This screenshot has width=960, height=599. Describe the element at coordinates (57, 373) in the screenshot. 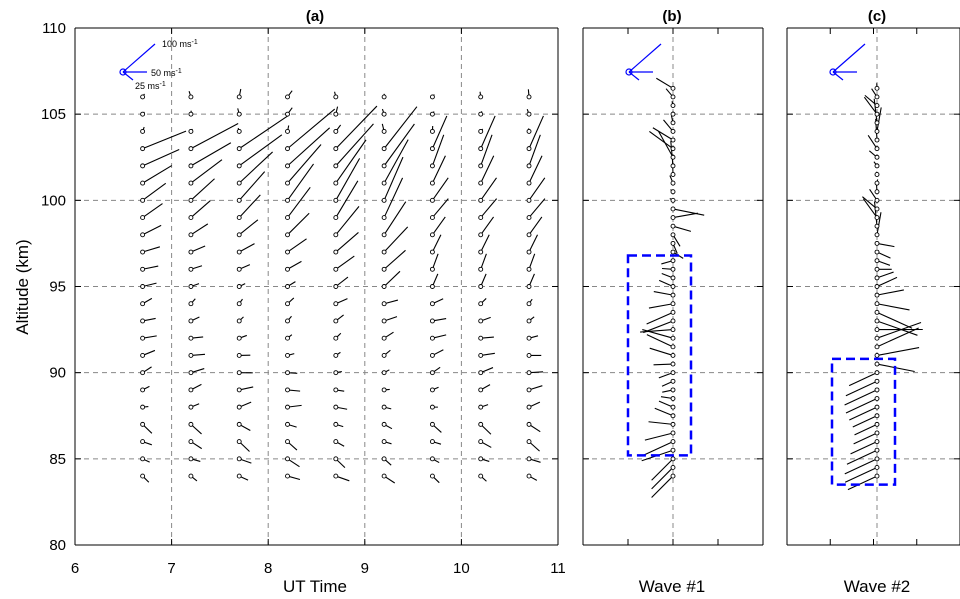

I see `y-tick-label: 90` at that location.